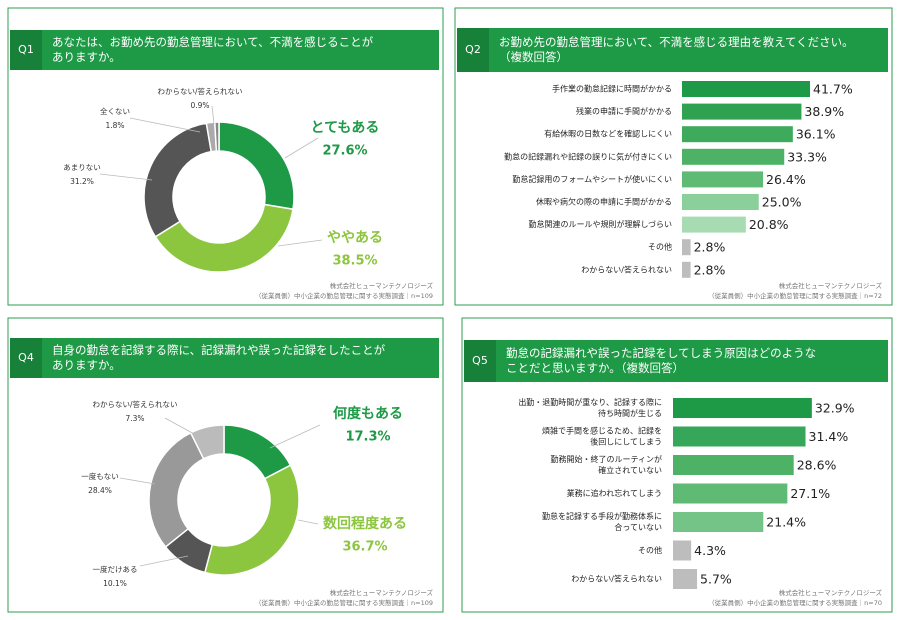  I want to click on category-label: 業務に追われ忘れてしまう, so click(614, 493).